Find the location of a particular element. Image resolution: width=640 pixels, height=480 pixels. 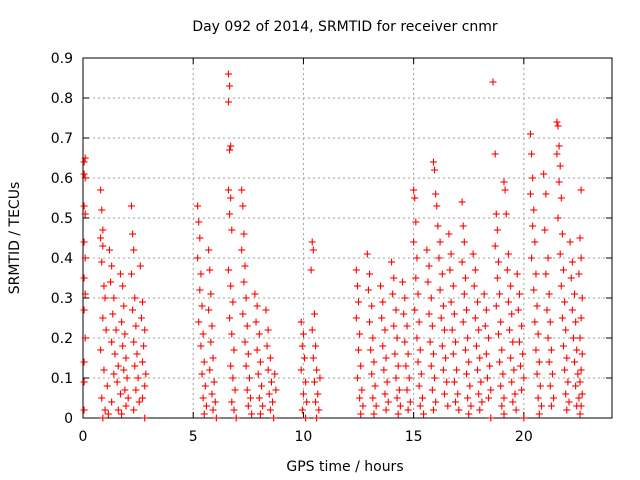

y-tick-label: 0.9 is located at coordinates (62, 59).